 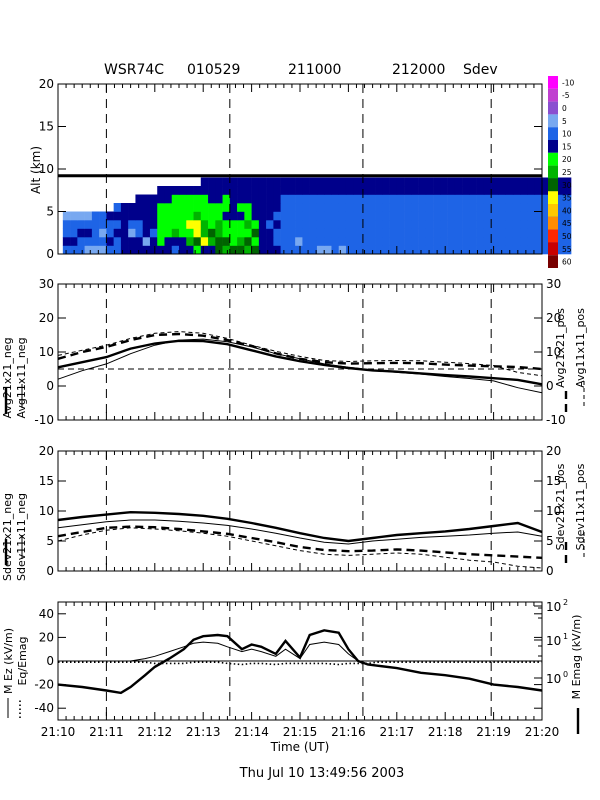 I want to click on efield-series-m-ez, so click(x=300, y=651).